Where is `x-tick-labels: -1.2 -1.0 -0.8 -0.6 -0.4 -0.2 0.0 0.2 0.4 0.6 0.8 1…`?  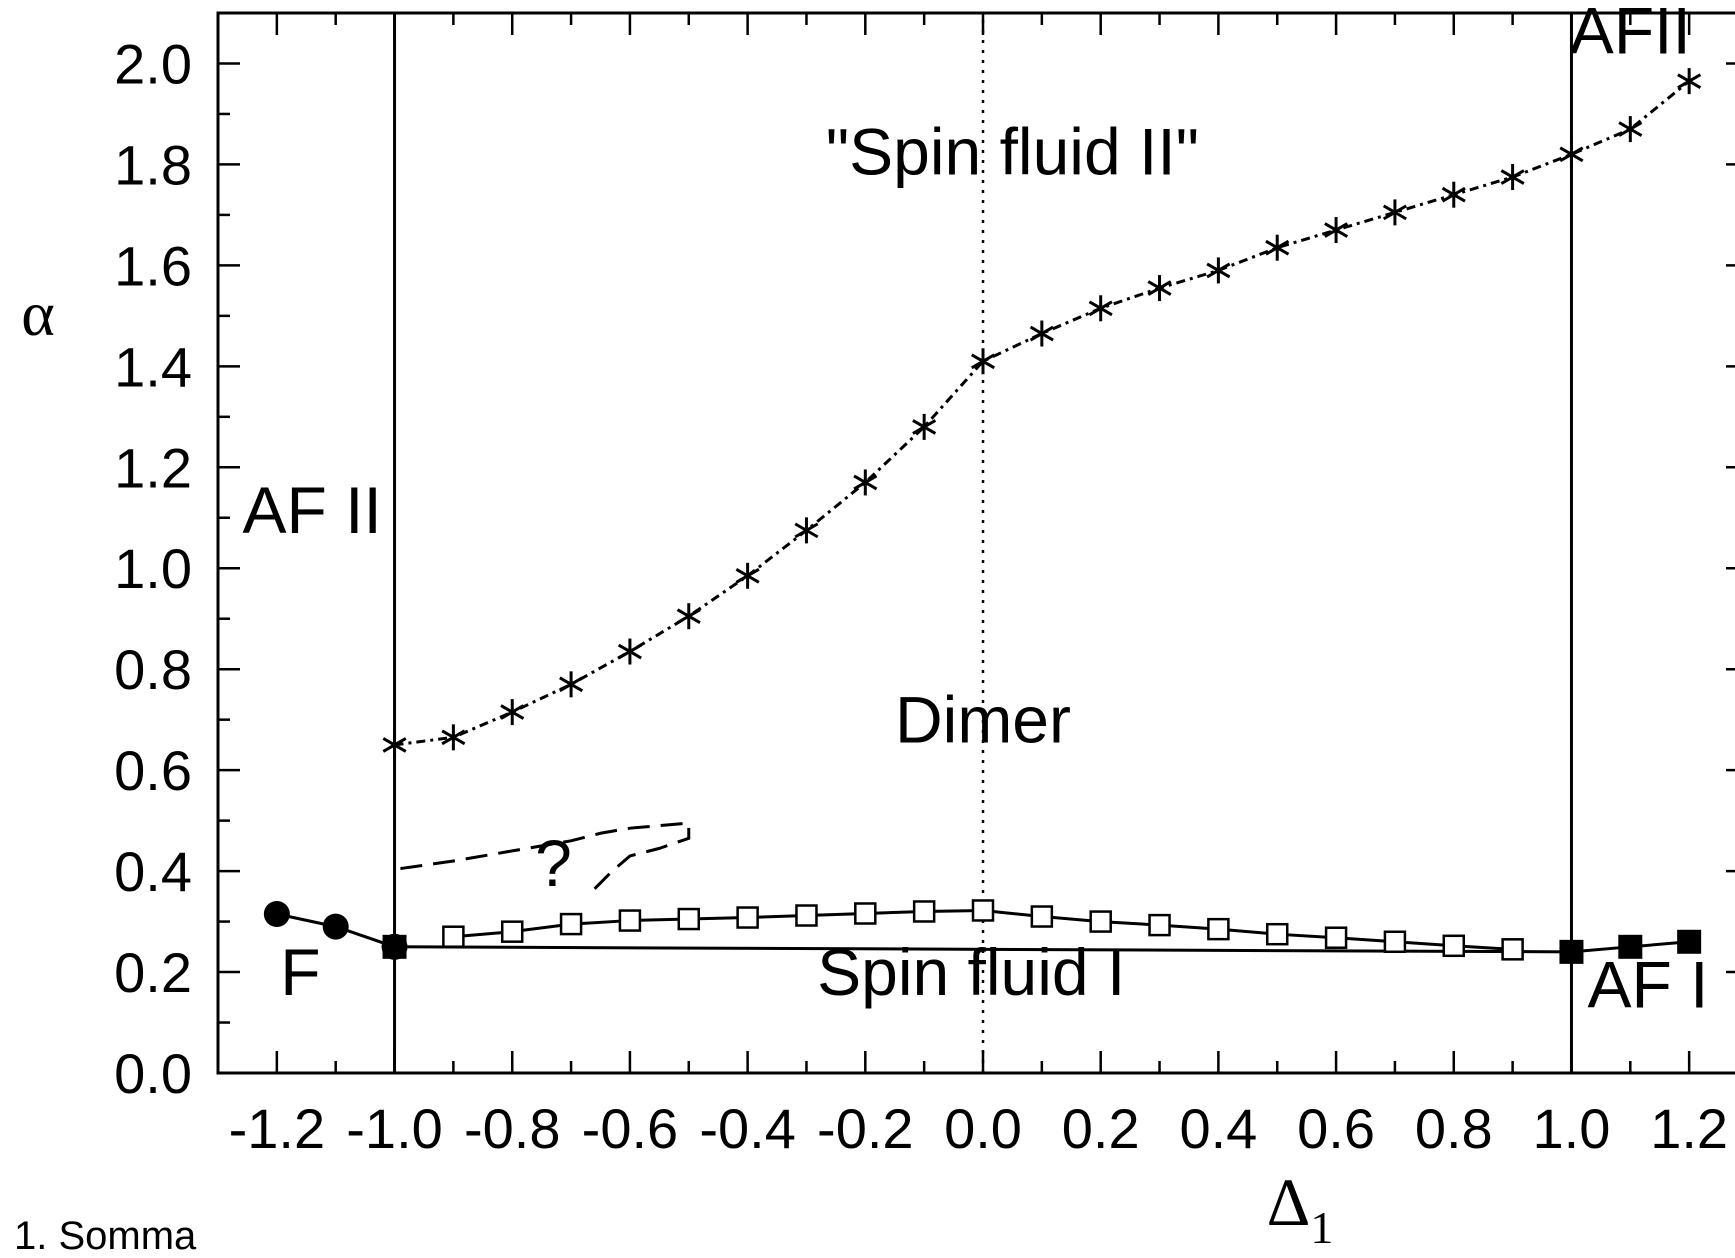
x-tick-labels: -1.2 -1.0 -0.8 -0.6 -0.4 -0.2 0.0 0.2 0.4 0.6 0.8 1… is located at coordinates (978, 1128).